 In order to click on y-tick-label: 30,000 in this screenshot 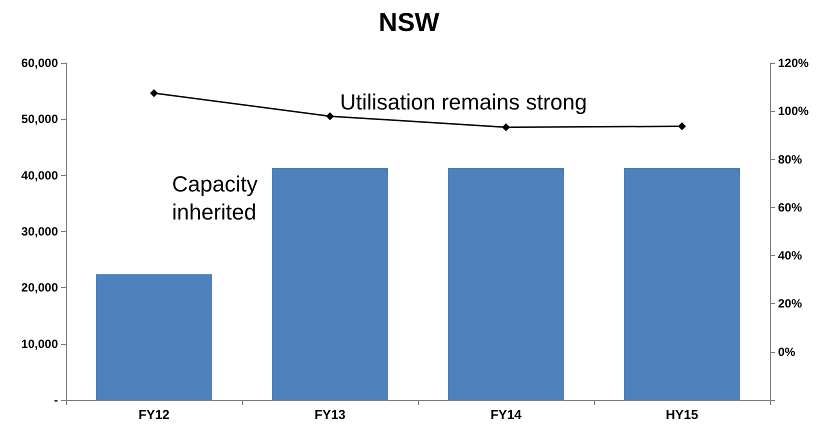, I will do `click(39, 231)`.